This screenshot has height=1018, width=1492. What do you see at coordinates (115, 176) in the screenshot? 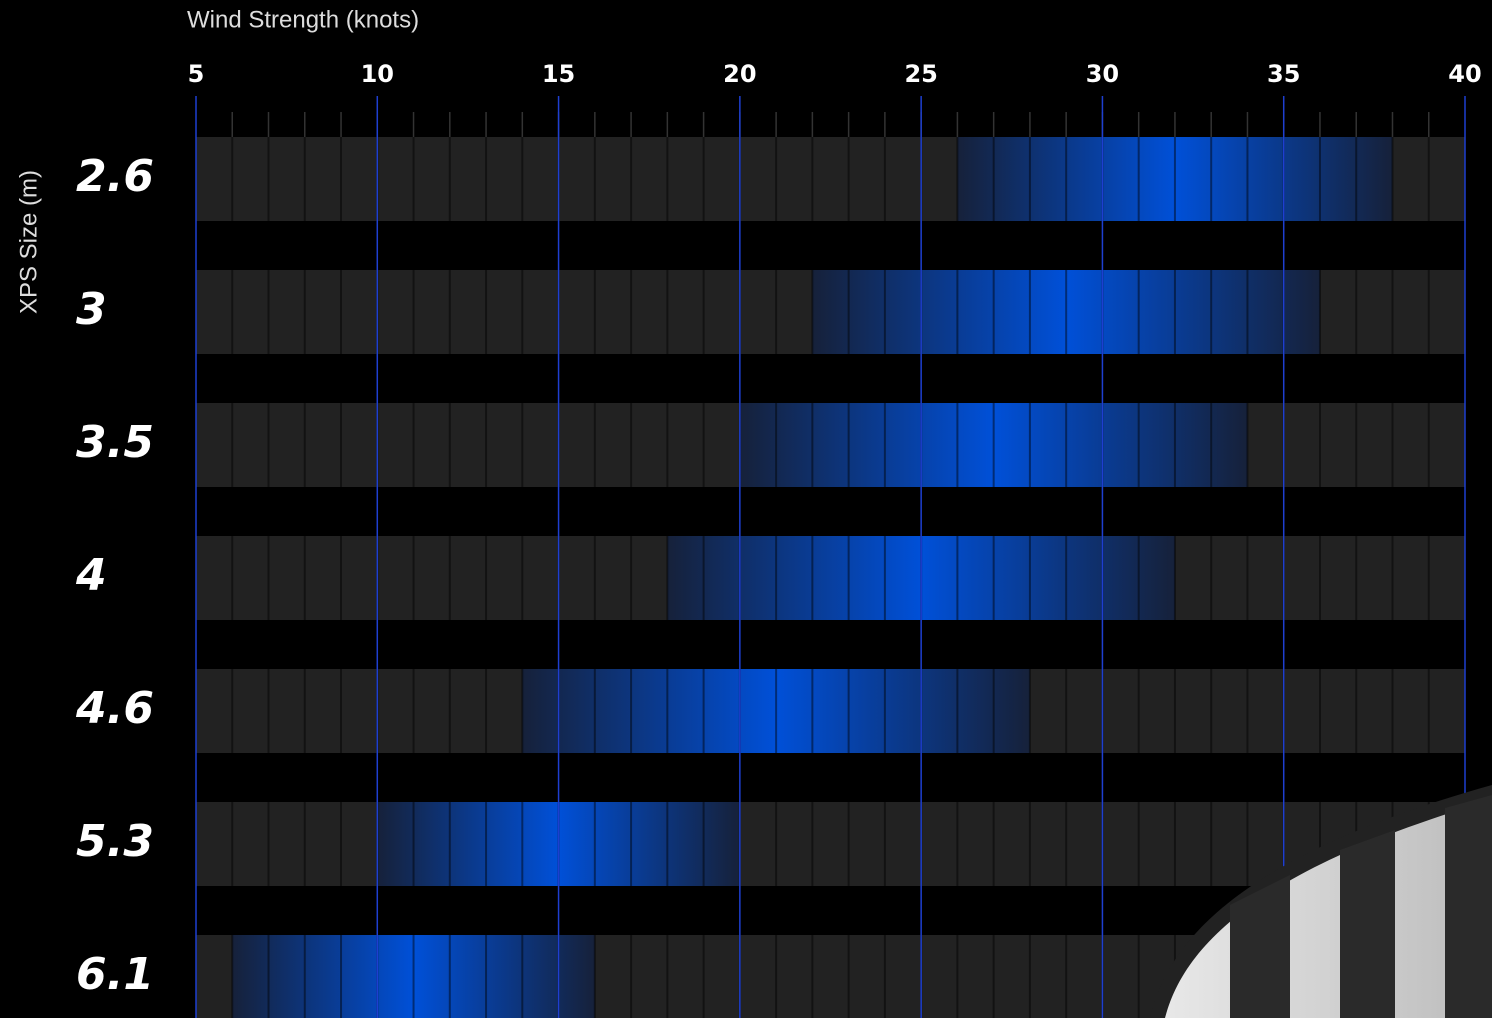
I see `row-label: 2.6` at bounding box center [115, 176].